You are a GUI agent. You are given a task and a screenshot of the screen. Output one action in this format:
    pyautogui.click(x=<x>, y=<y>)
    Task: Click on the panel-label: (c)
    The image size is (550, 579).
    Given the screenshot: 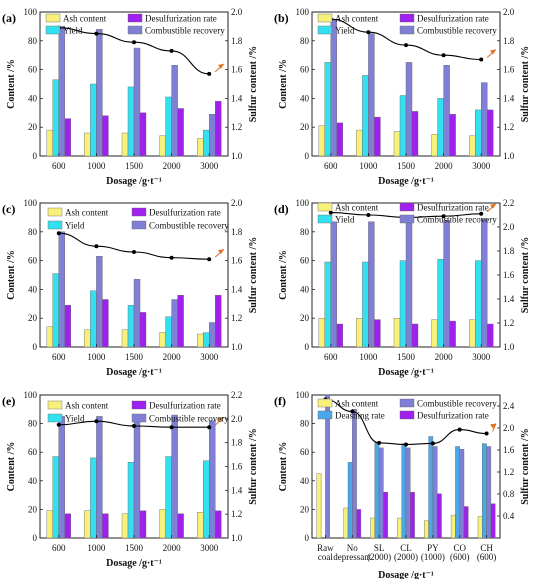 What is the action you would take?
    pyautogui.click(x=8, y=209)
    